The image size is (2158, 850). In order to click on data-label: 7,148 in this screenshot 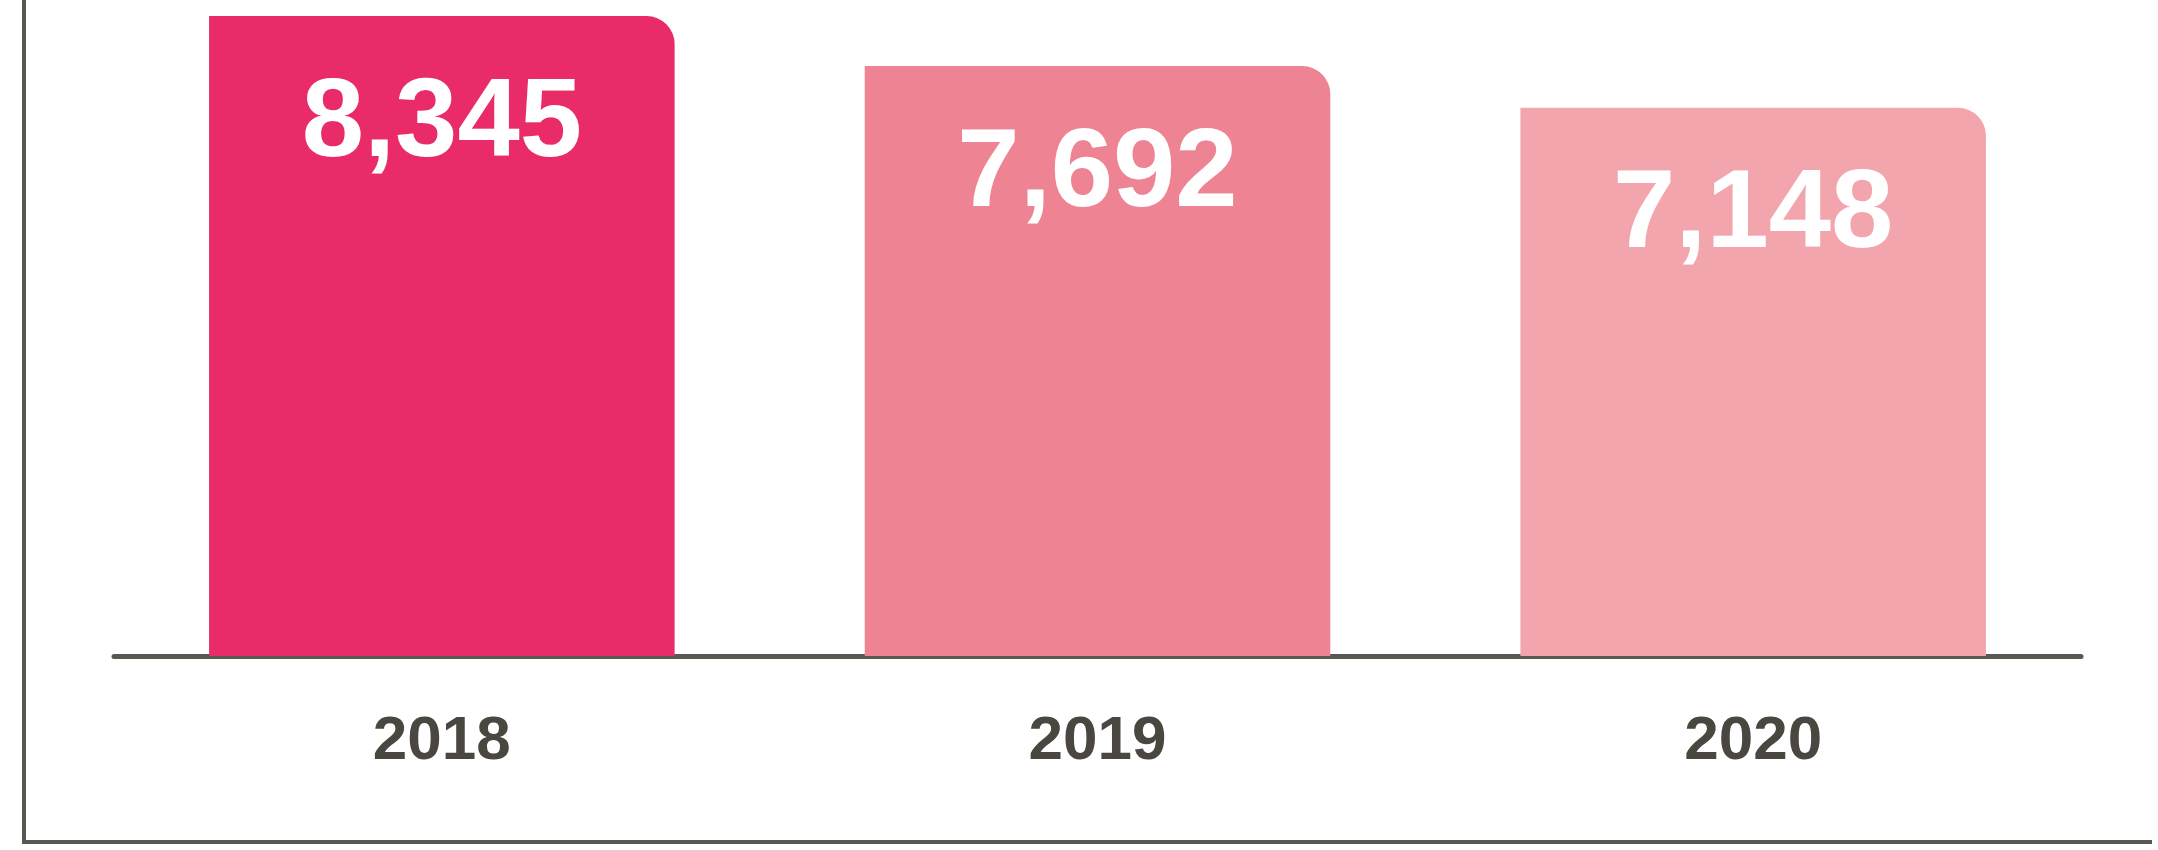, I will do `click(1753, 209)`.